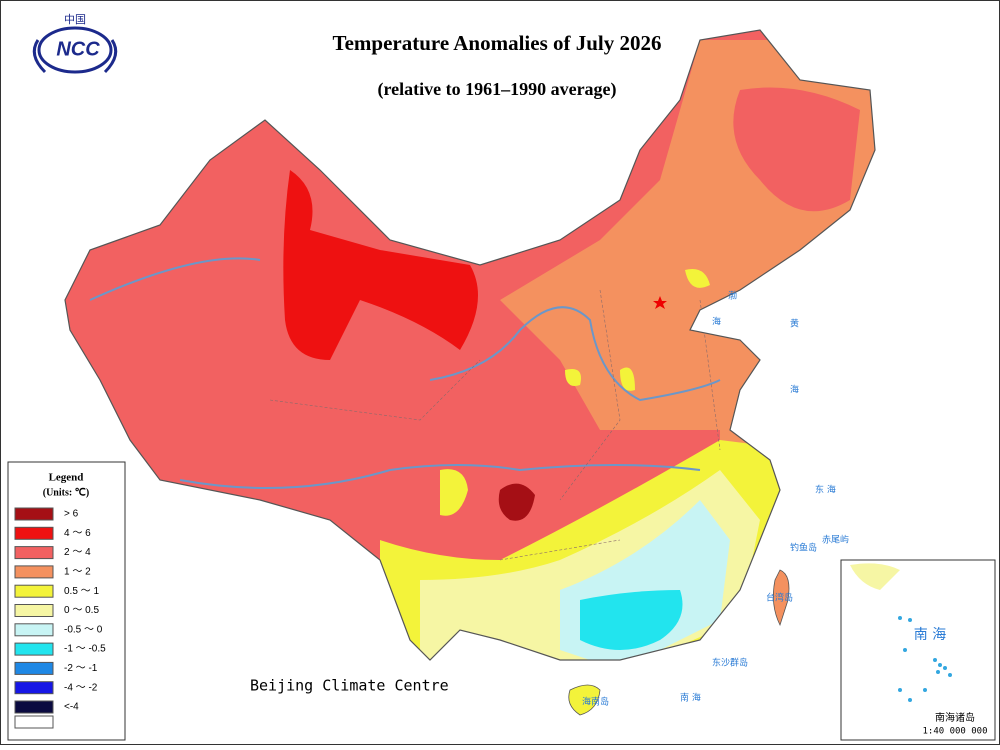 This screenshot has width=1000, height=750. I want to click on legend-label: 4 ～ 6, so click(77, 533).